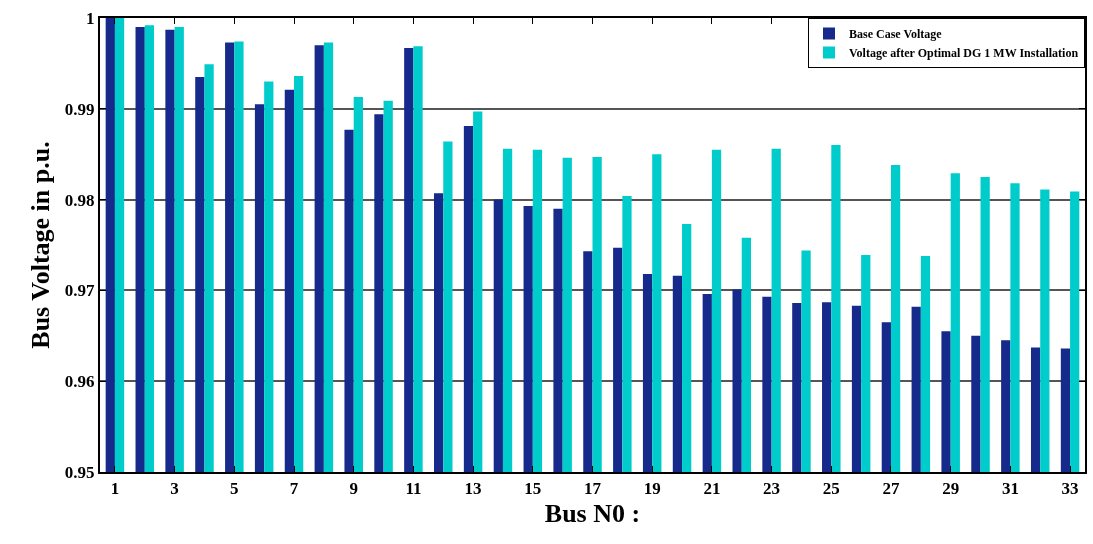 Image resolution: width=1093 pixels, height=544 pixels. Describe the element at coordinates (234, 489) in the screenshot. I see `x-tick-label: 5` at that location.